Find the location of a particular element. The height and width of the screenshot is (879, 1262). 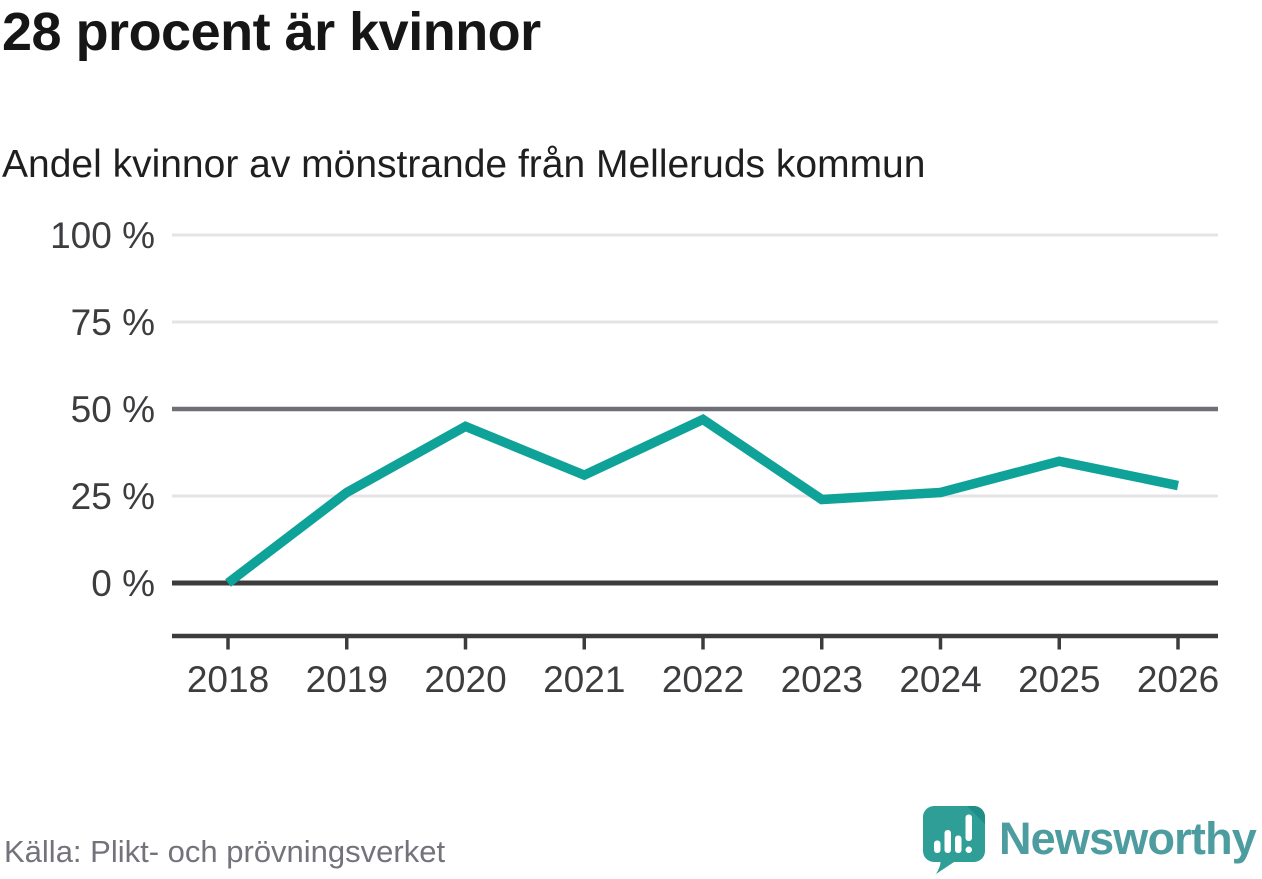

brand-wordmark: Newsworthy is located at coordinates (1127, 838).